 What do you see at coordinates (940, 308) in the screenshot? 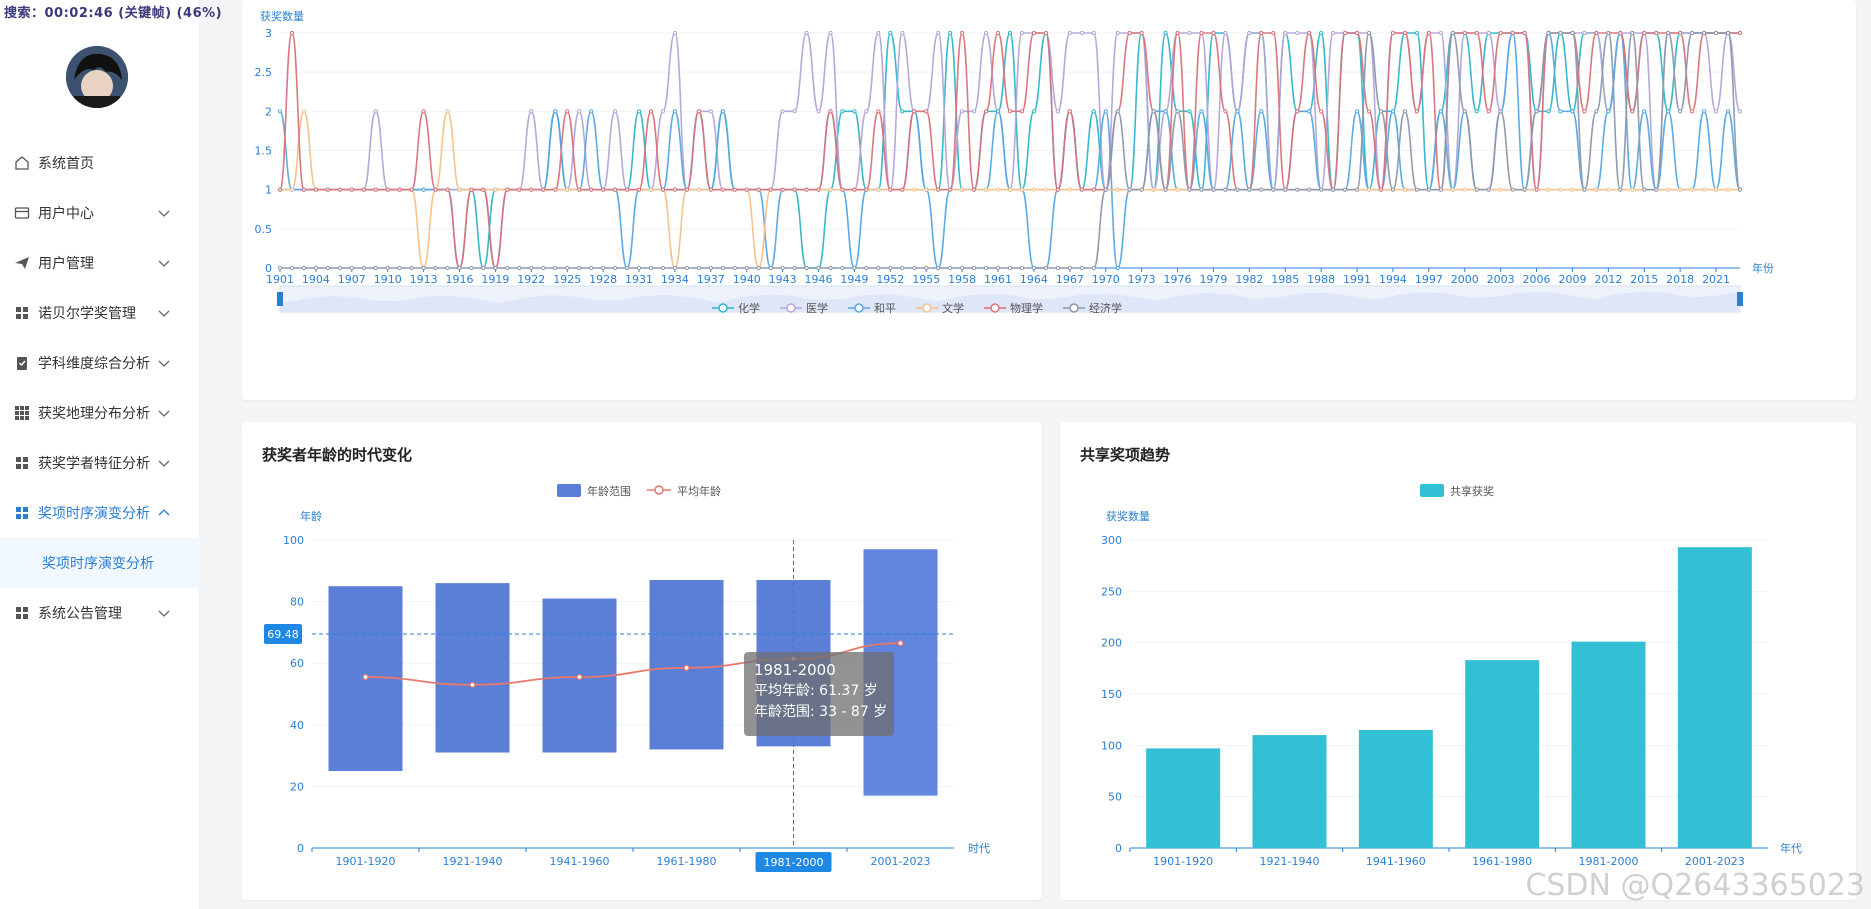
I see `legend-item: 文学` at bounding box center [940, 308].